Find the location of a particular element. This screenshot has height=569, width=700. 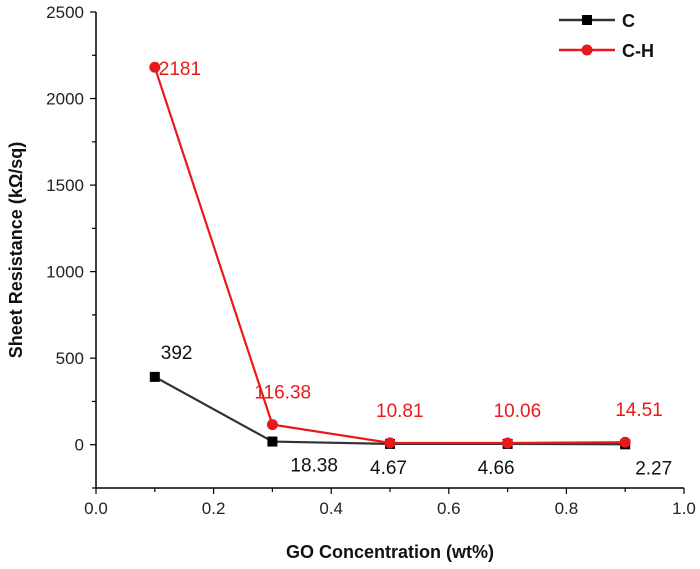

y-axis-label: Sheet Resistance (kΩ/sq) is located at coordinates (16, 250).